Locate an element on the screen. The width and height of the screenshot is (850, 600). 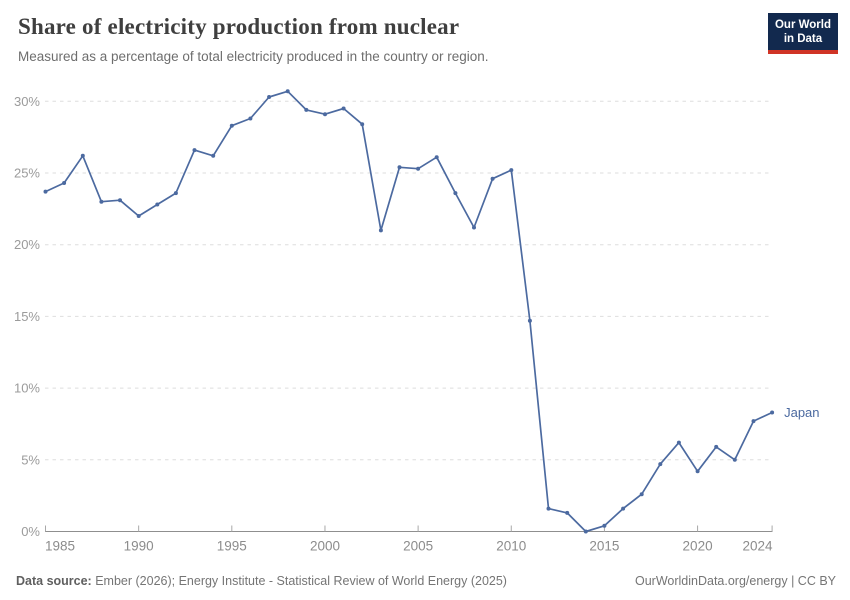
owid-logo: Our World in Data is located at coordinates (802, 34).